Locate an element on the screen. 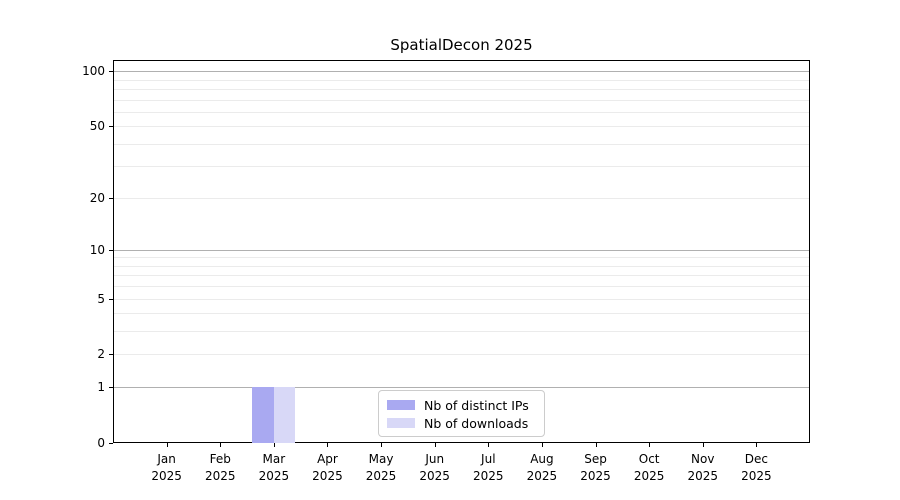 This screenshot has height=500, width=900. y-tick-label: 50 is located at coordinates (97, 126).